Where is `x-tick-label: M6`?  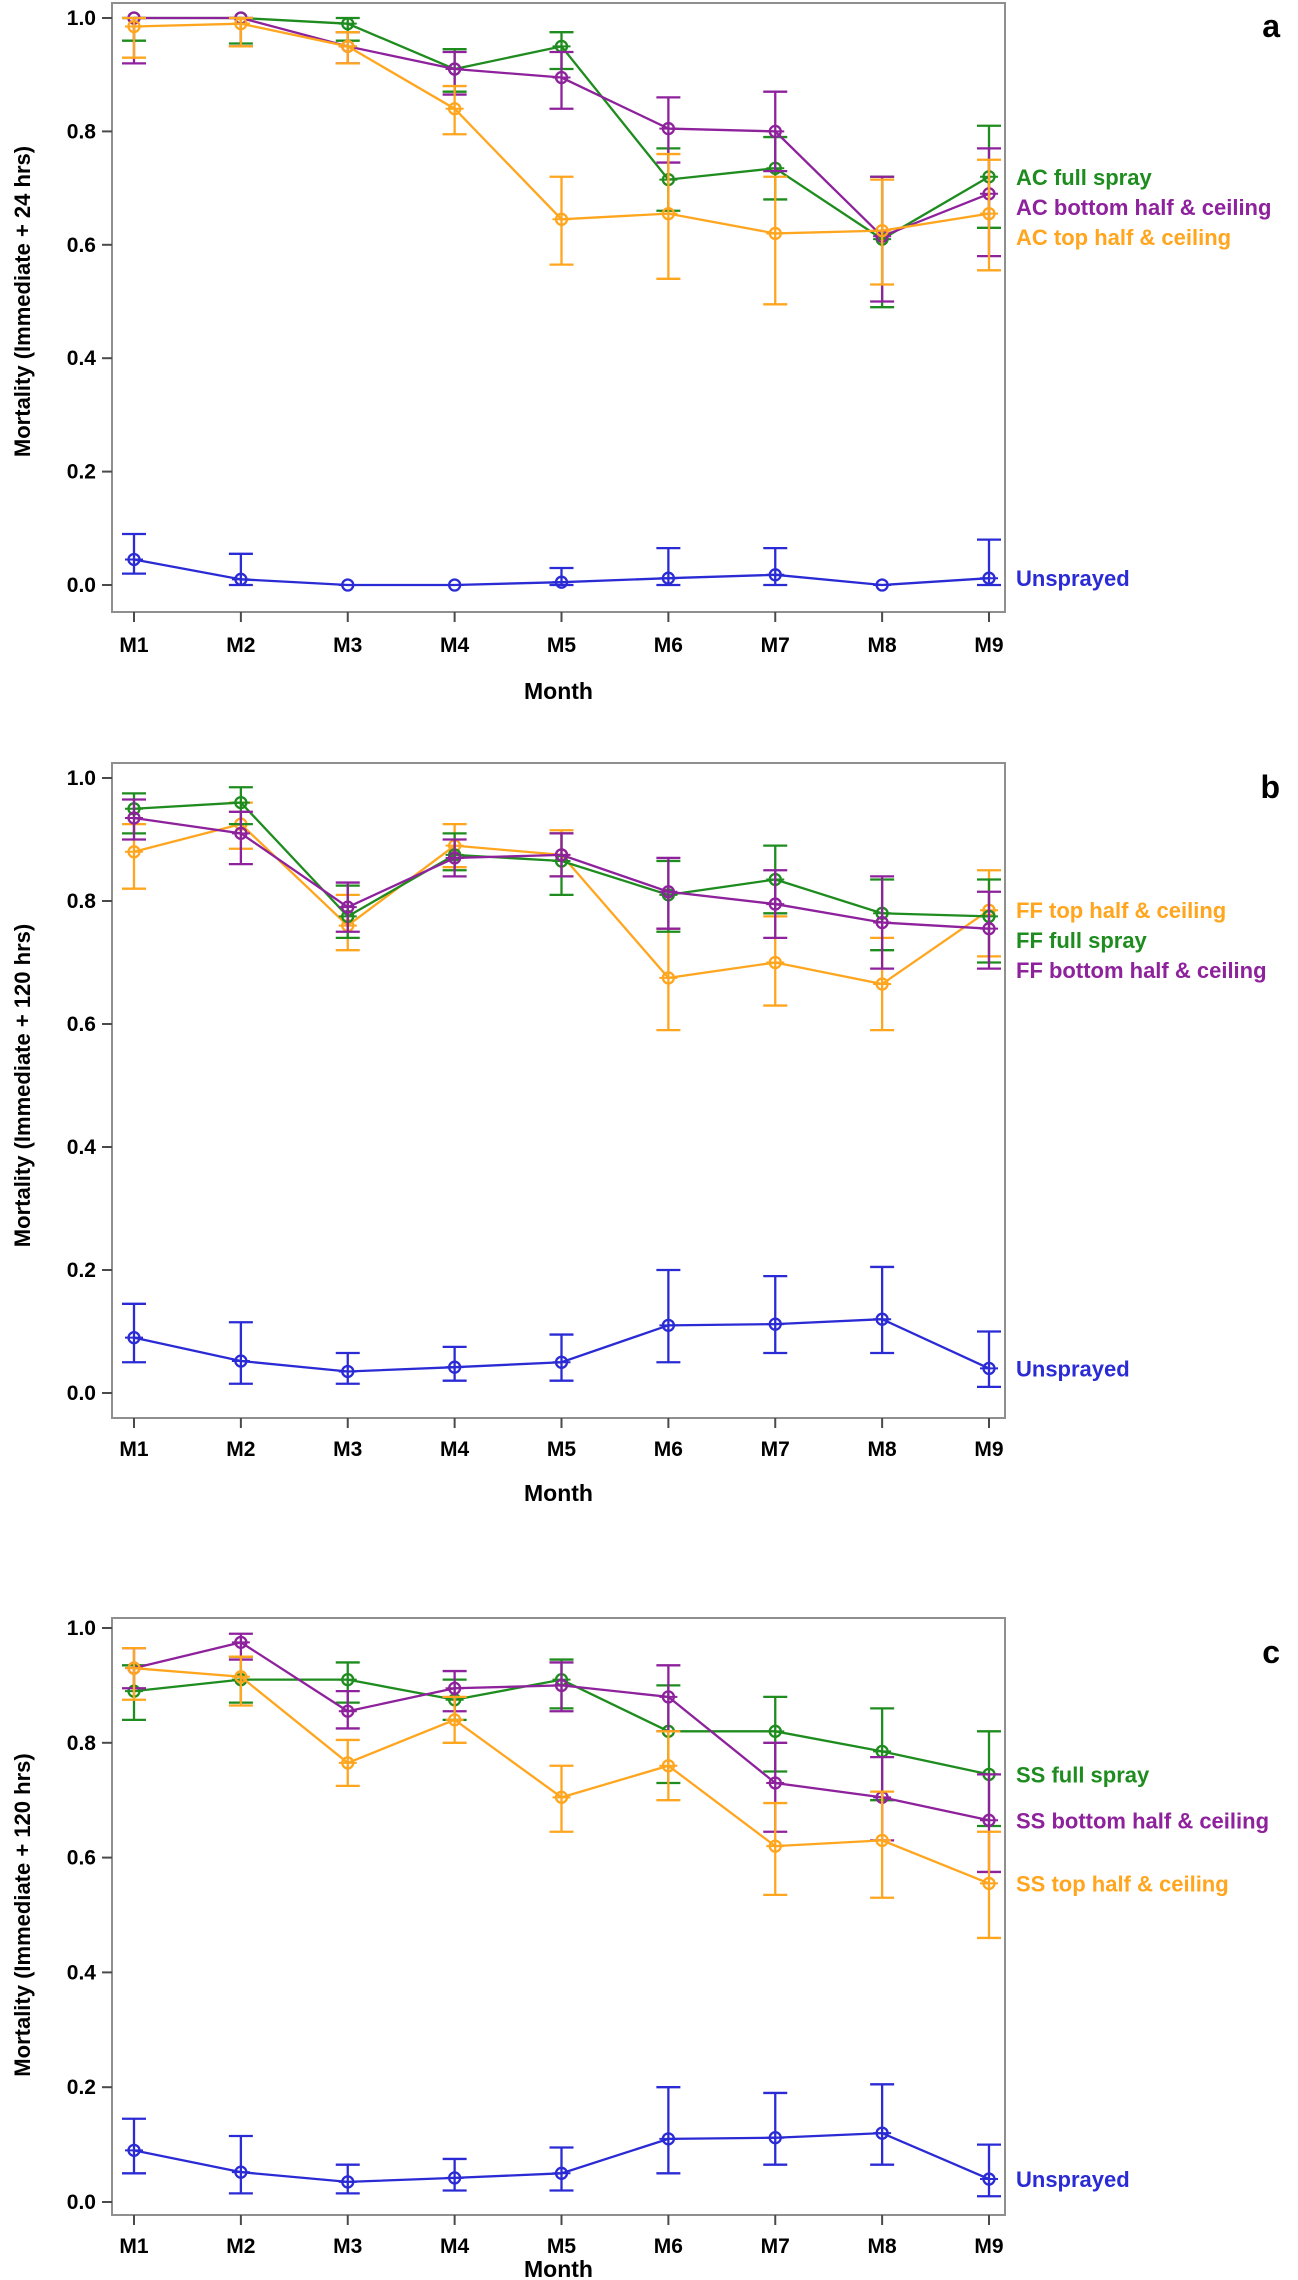 x-tick-label: M6 is located at coordinates (668, 2246).